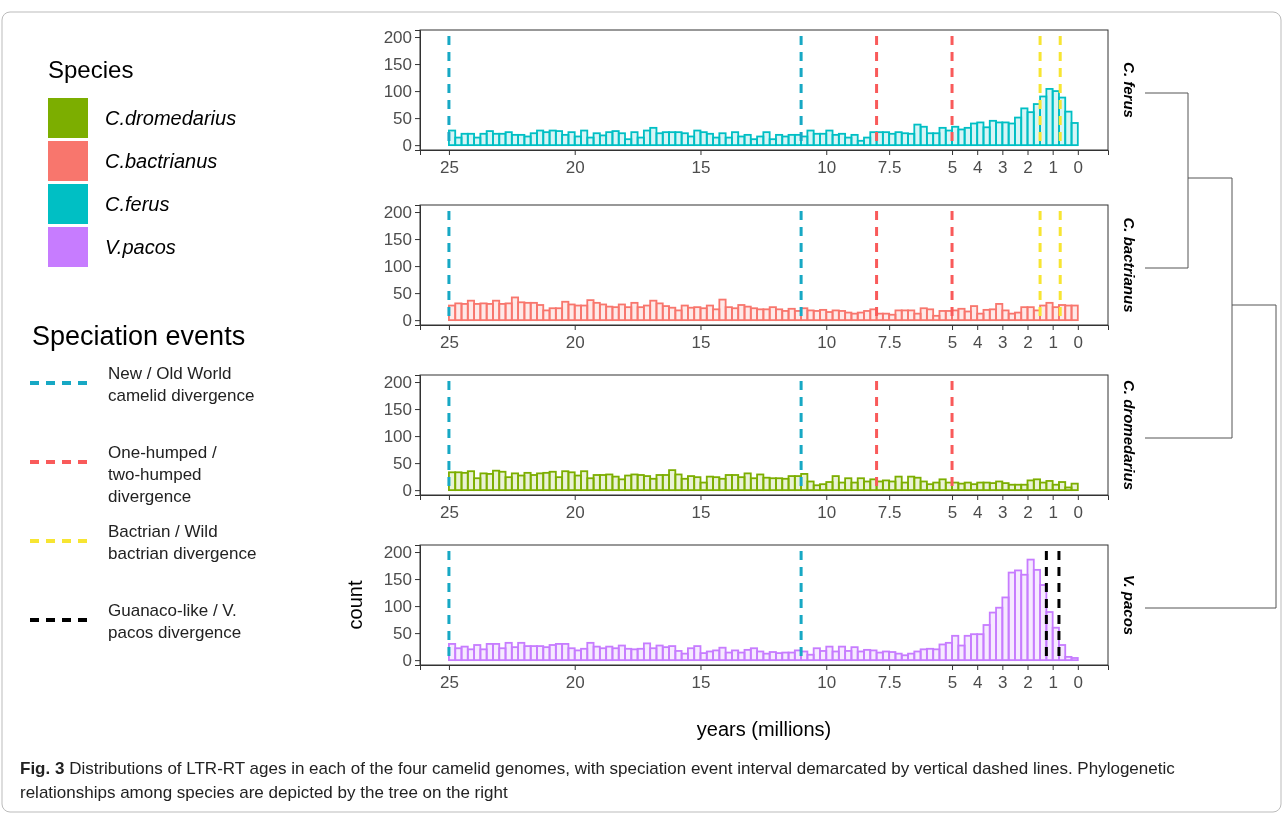  What do you see at coordinates (162, 474) in the screenshot?
I see `legend-label: One-humped / two-humped divergence` at bounding box center [162, 474].